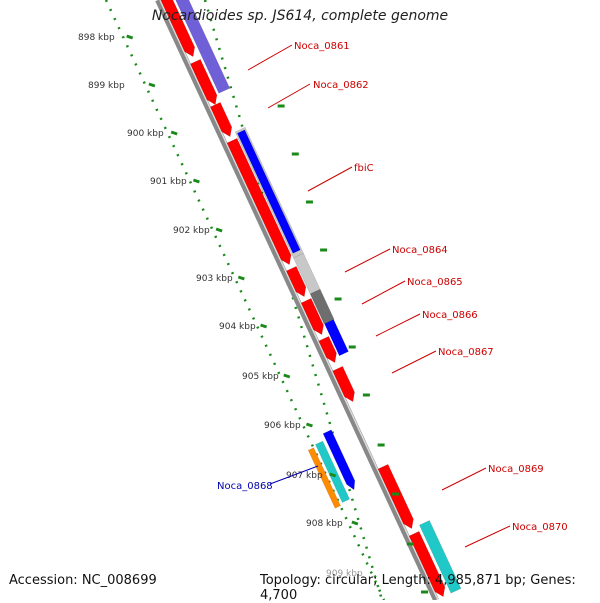 The image size is (600, 603). Describe the element at coordinates (203, 47) in the screenshot. I see `gene-purple-band` at that location.